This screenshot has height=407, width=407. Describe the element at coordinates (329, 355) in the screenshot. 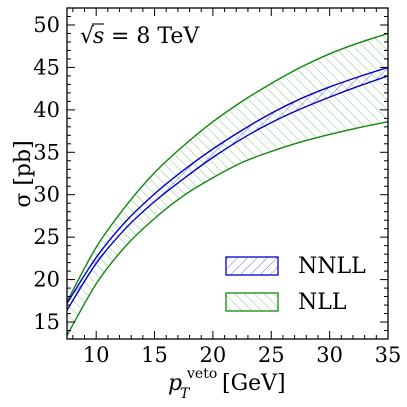

I see `x-tick-label: 30` at that location.